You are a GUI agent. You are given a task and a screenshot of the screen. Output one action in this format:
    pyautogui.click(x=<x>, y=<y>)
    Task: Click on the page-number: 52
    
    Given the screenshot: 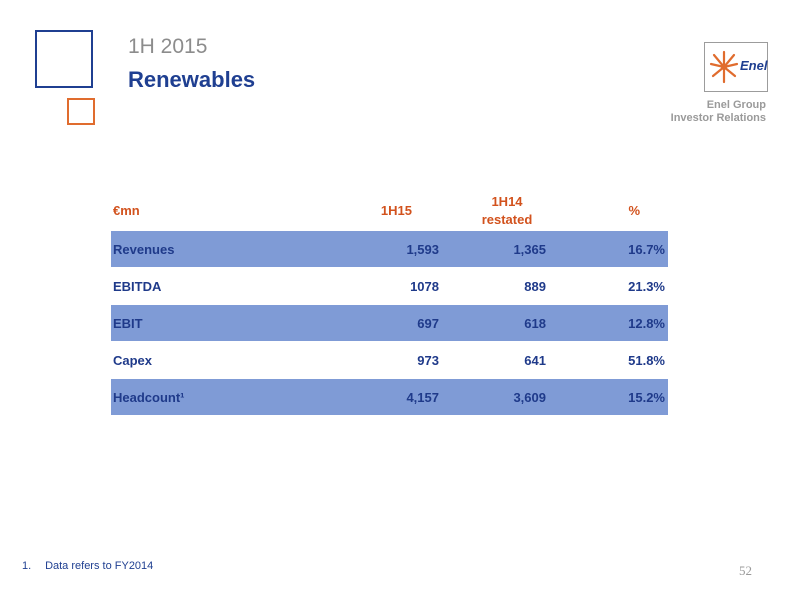 What is the action you would take?
    pyautogui.click(x=745, y=570)
    